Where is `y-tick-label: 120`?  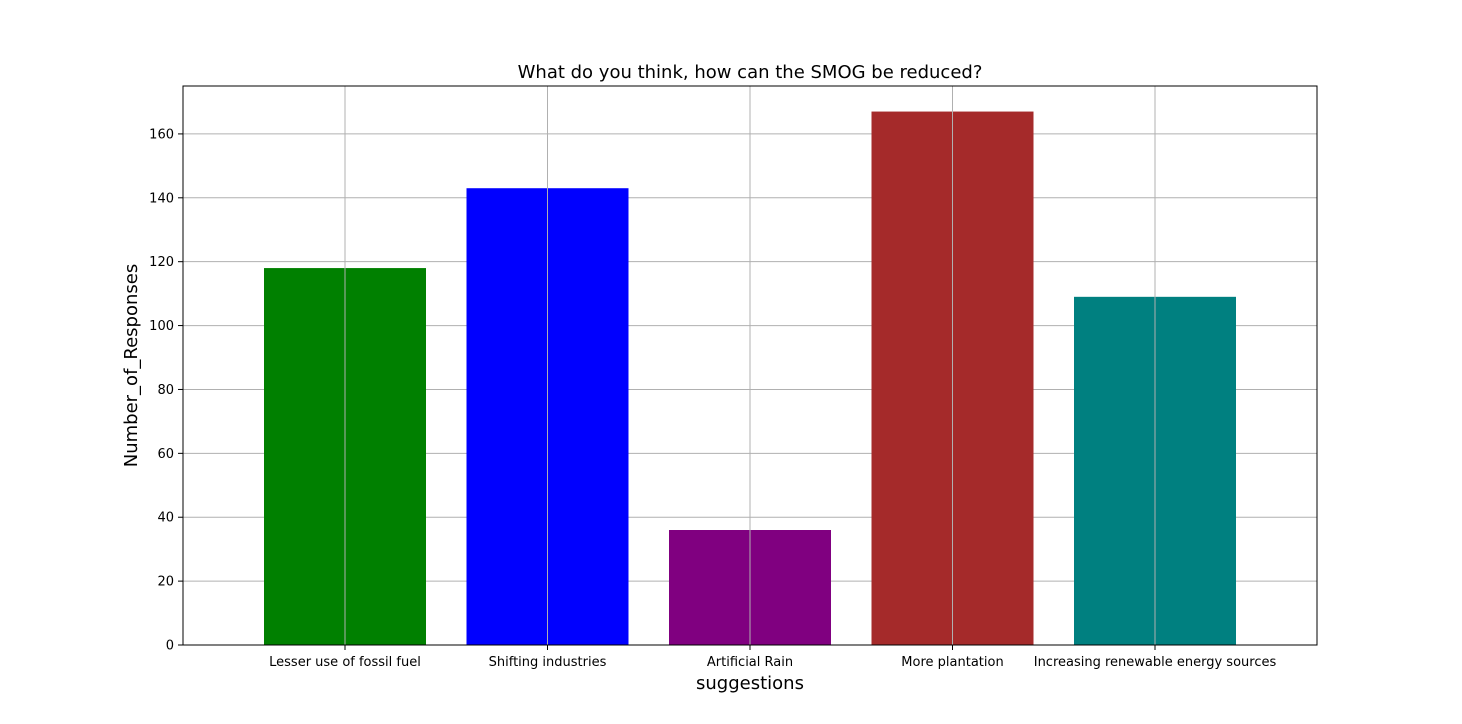 y-tick-label: 120 is located at coordinates (161, 262).